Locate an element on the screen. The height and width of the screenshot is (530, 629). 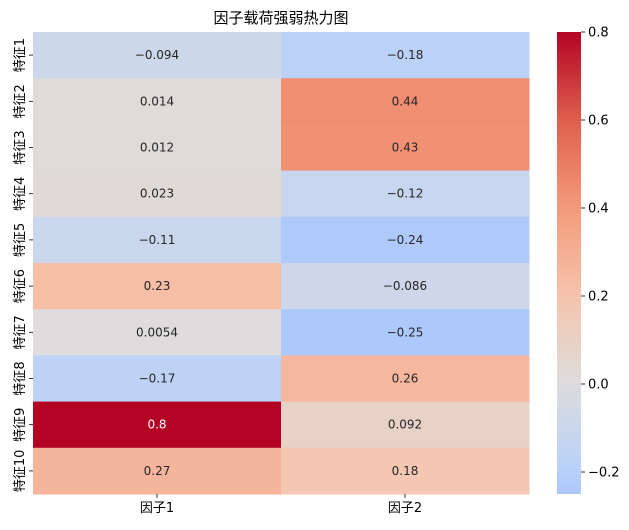
cell-value-label: −0.094 is located at coordinates (157, 55).